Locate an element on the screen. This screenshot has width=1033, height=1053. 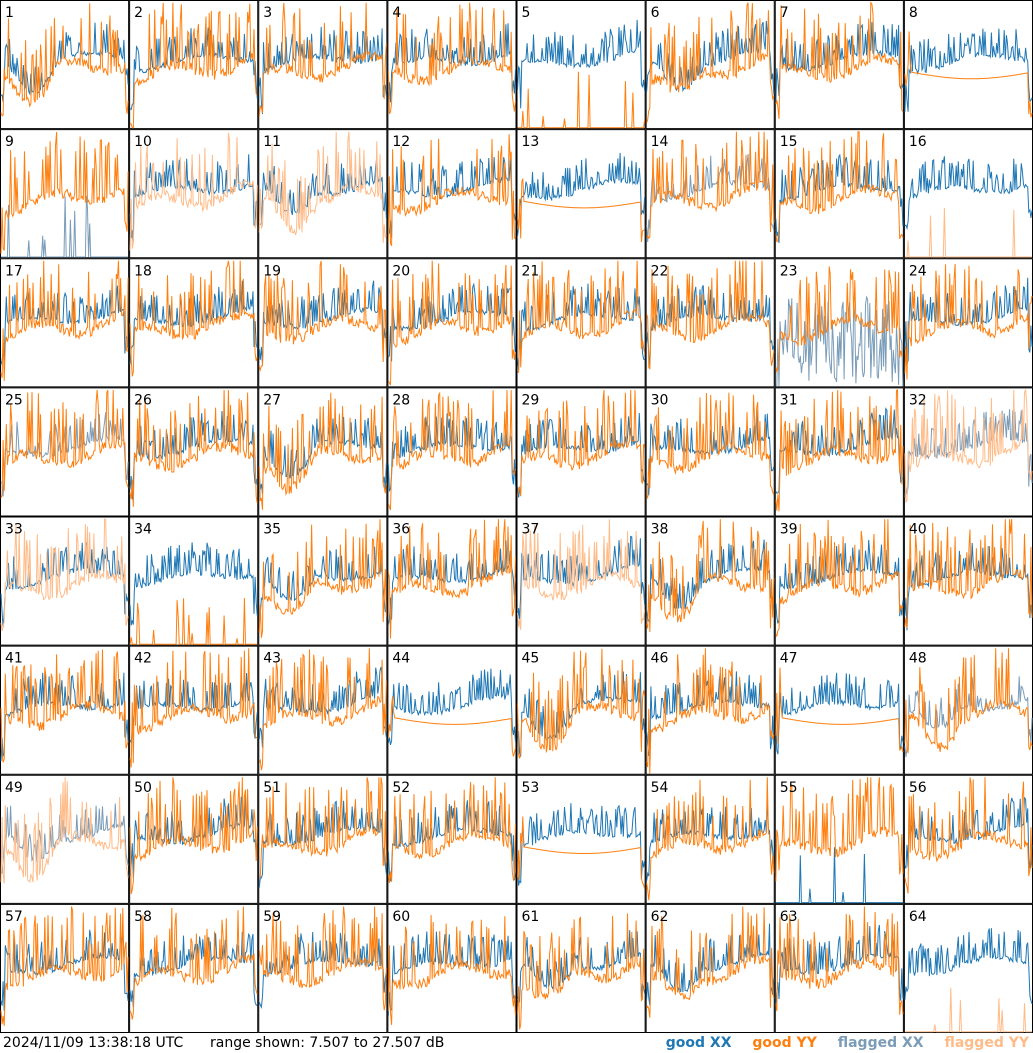
panel-label: 61 is located at coordinates (531, 917).